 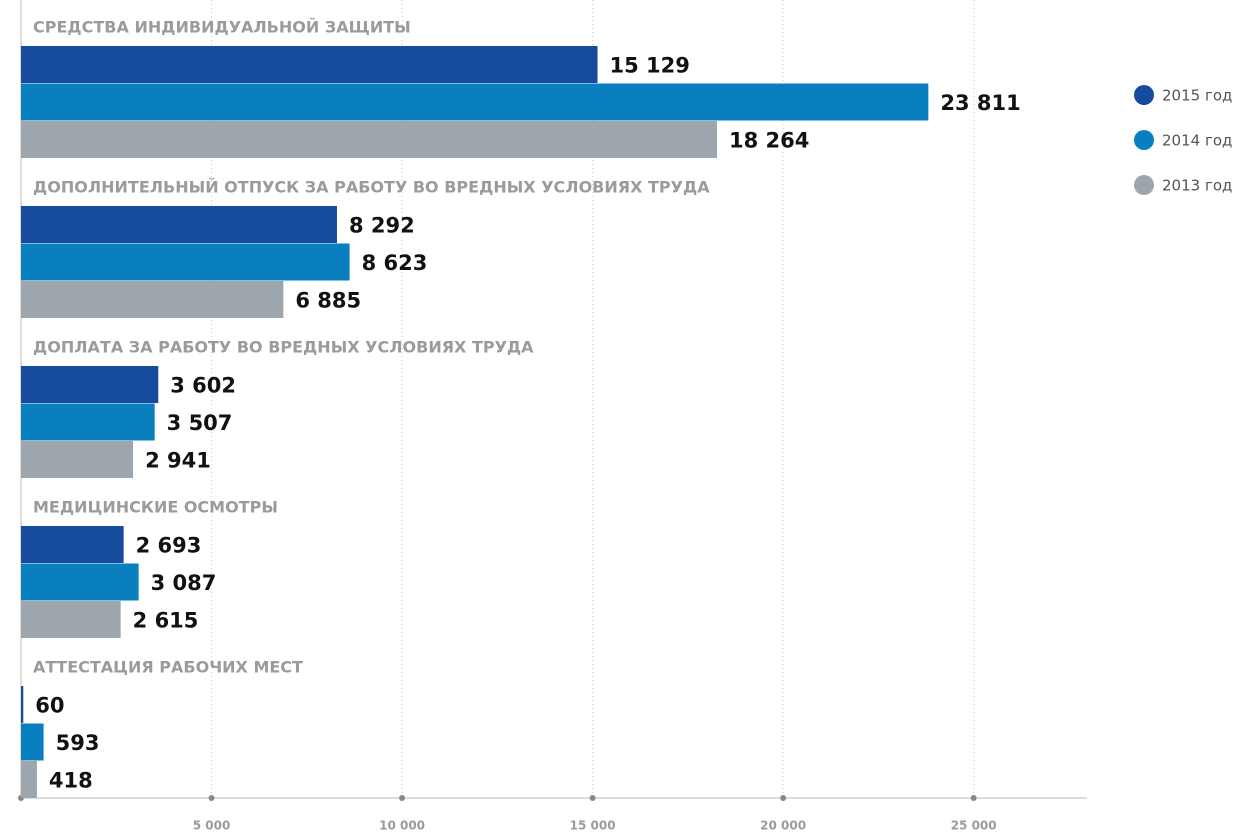 What do you see at coordinates (203, 386) in the screenshot?
I see `value-label: 3 602` at bounding box center [203, 386].